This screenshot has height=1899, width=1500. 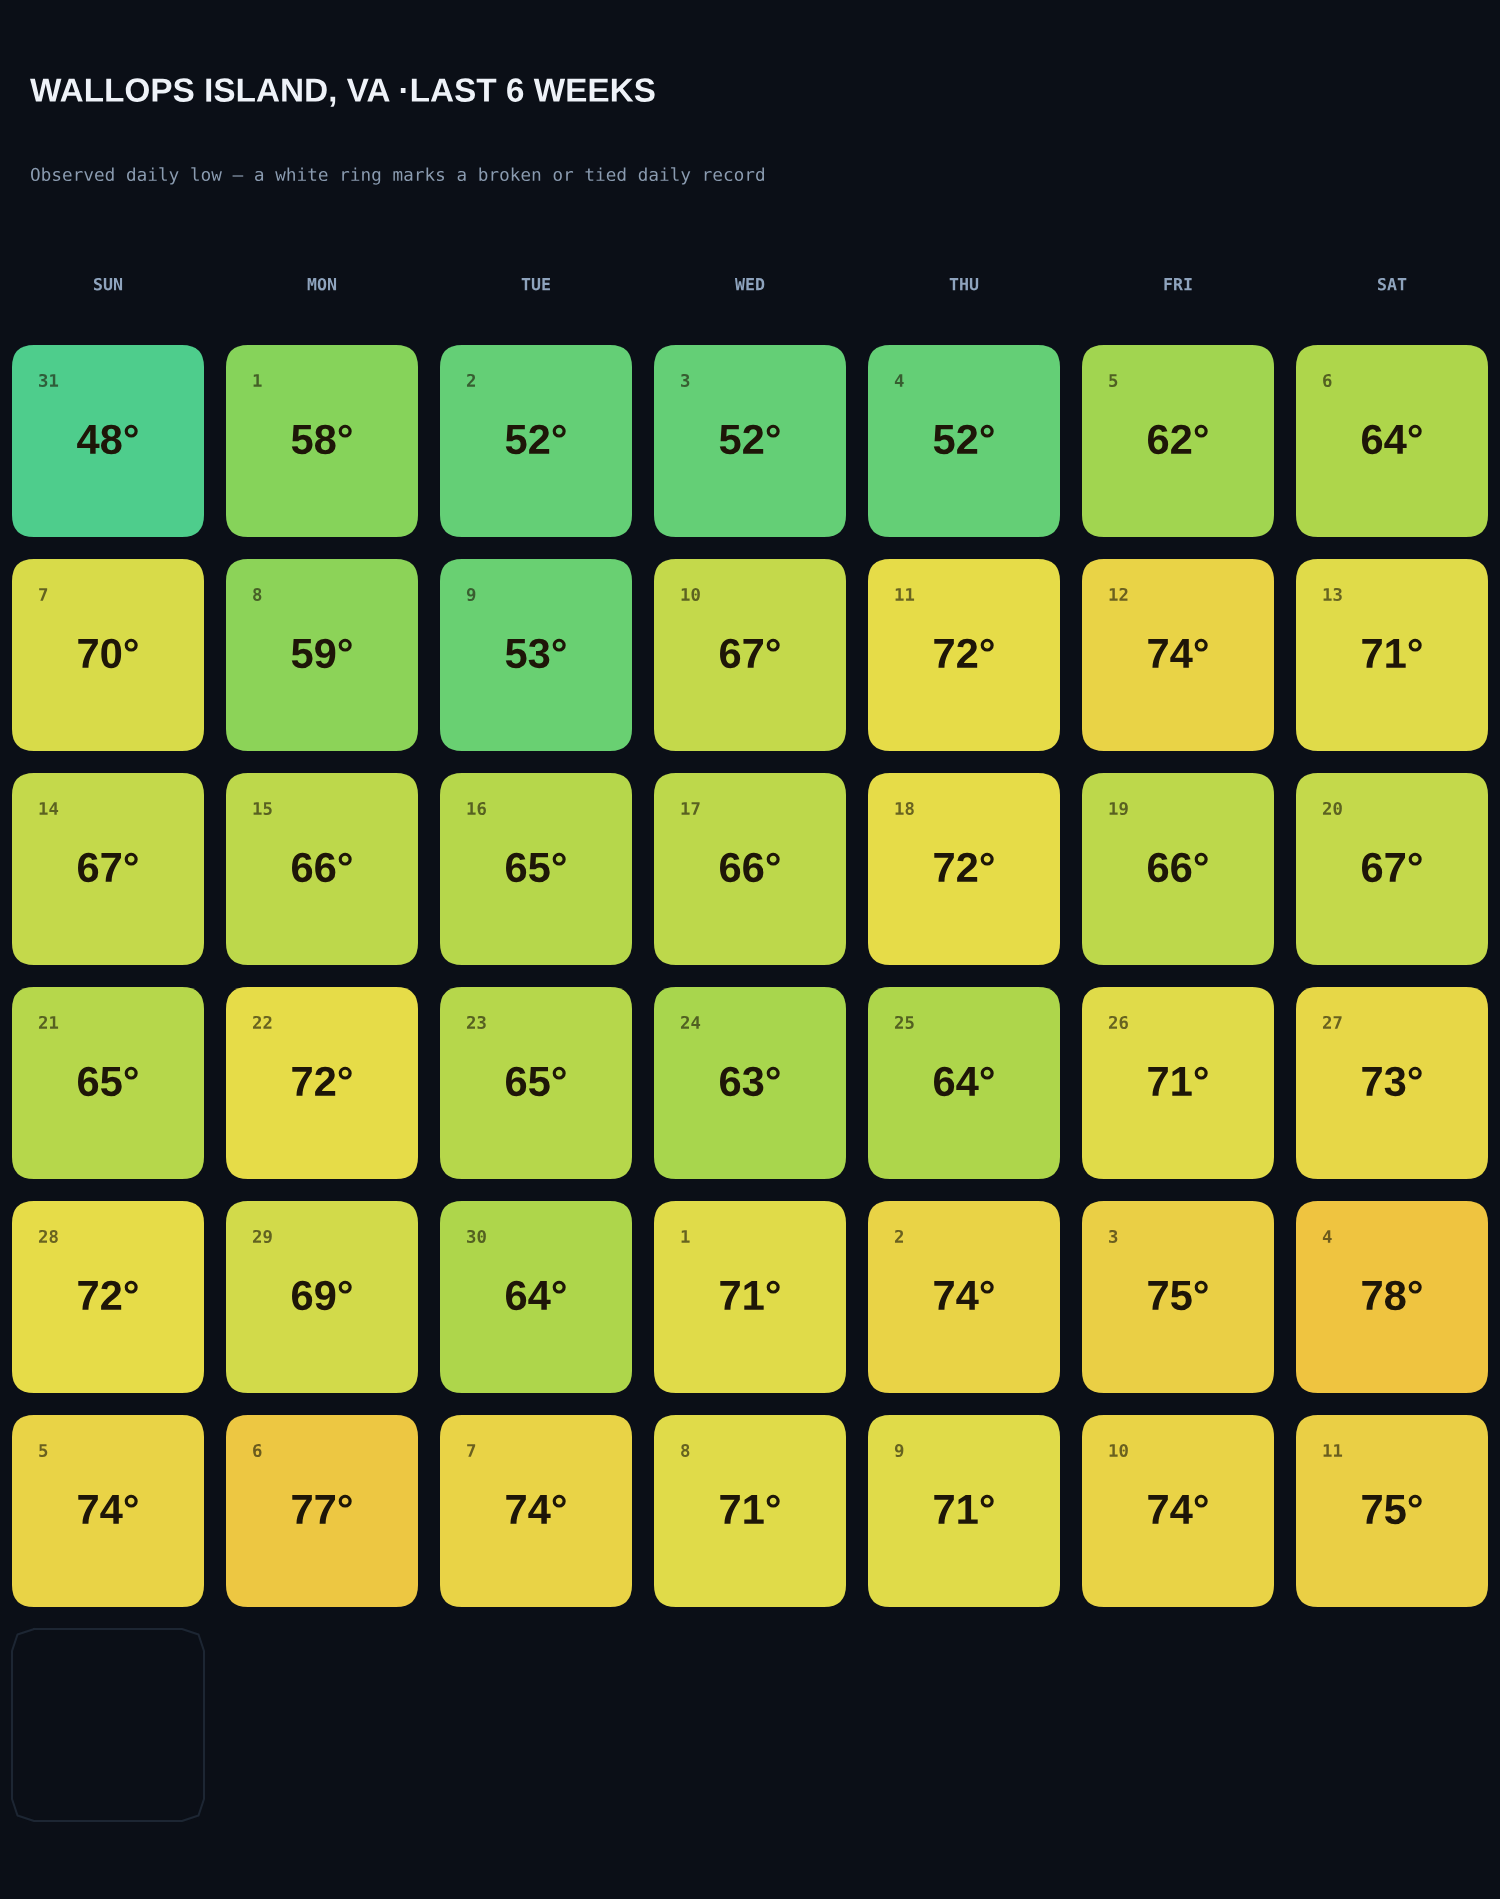 I want to click on annotation: 18, so click(x=904, y=808).